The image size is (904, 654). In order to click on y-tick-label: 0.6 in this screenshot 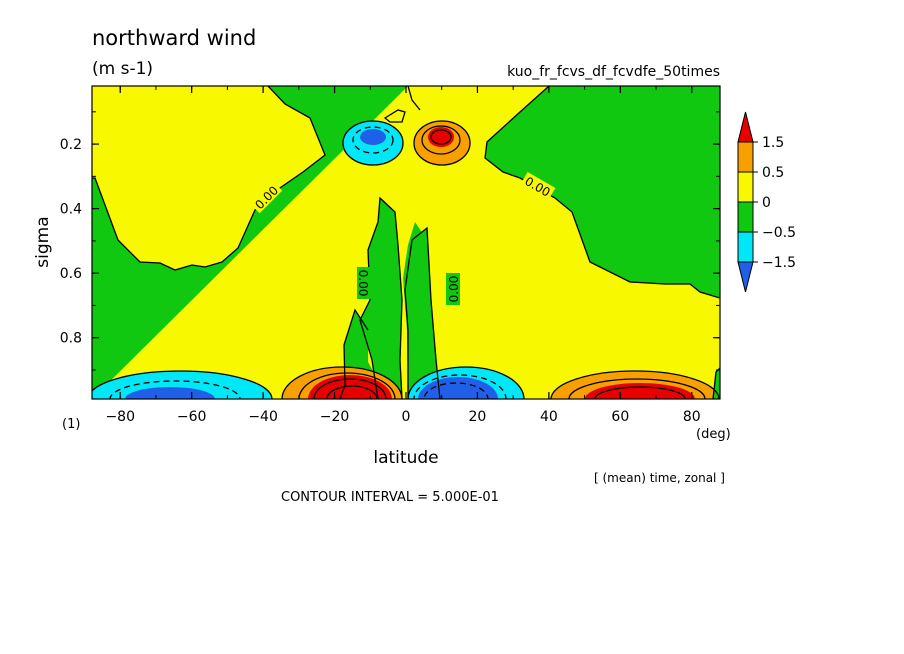, I will do `click(71, 274)`.